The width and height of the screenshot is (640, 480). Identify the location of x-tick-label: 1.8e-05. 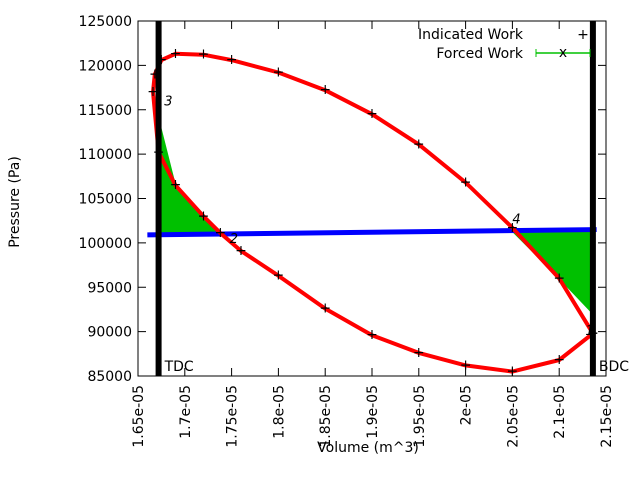
(279, 412).